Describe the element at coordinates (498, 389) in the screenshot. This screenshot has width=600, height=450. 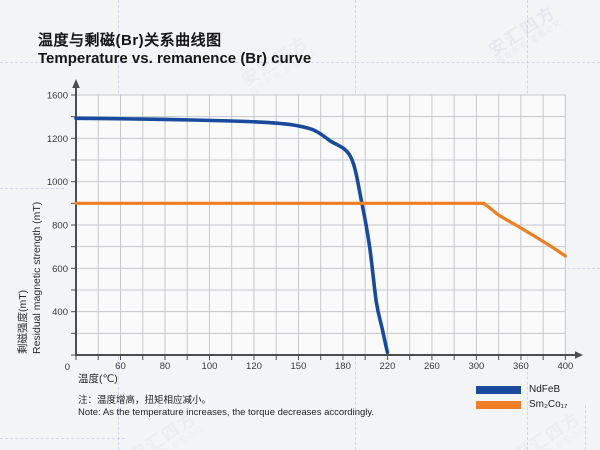
I see `legend-swatch-ndfeb` at that location.